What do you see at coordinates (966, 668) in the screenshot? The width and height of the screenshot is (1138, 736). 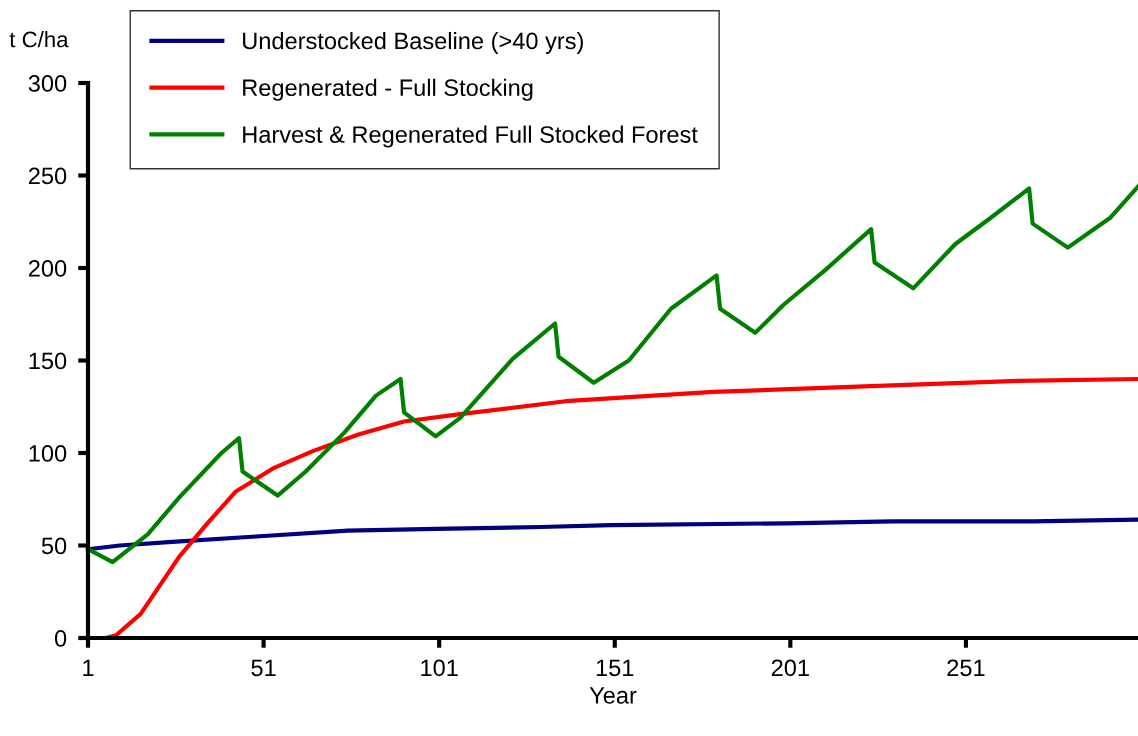 I see `x-tick-label: 251` at bounding box center [966, 668].